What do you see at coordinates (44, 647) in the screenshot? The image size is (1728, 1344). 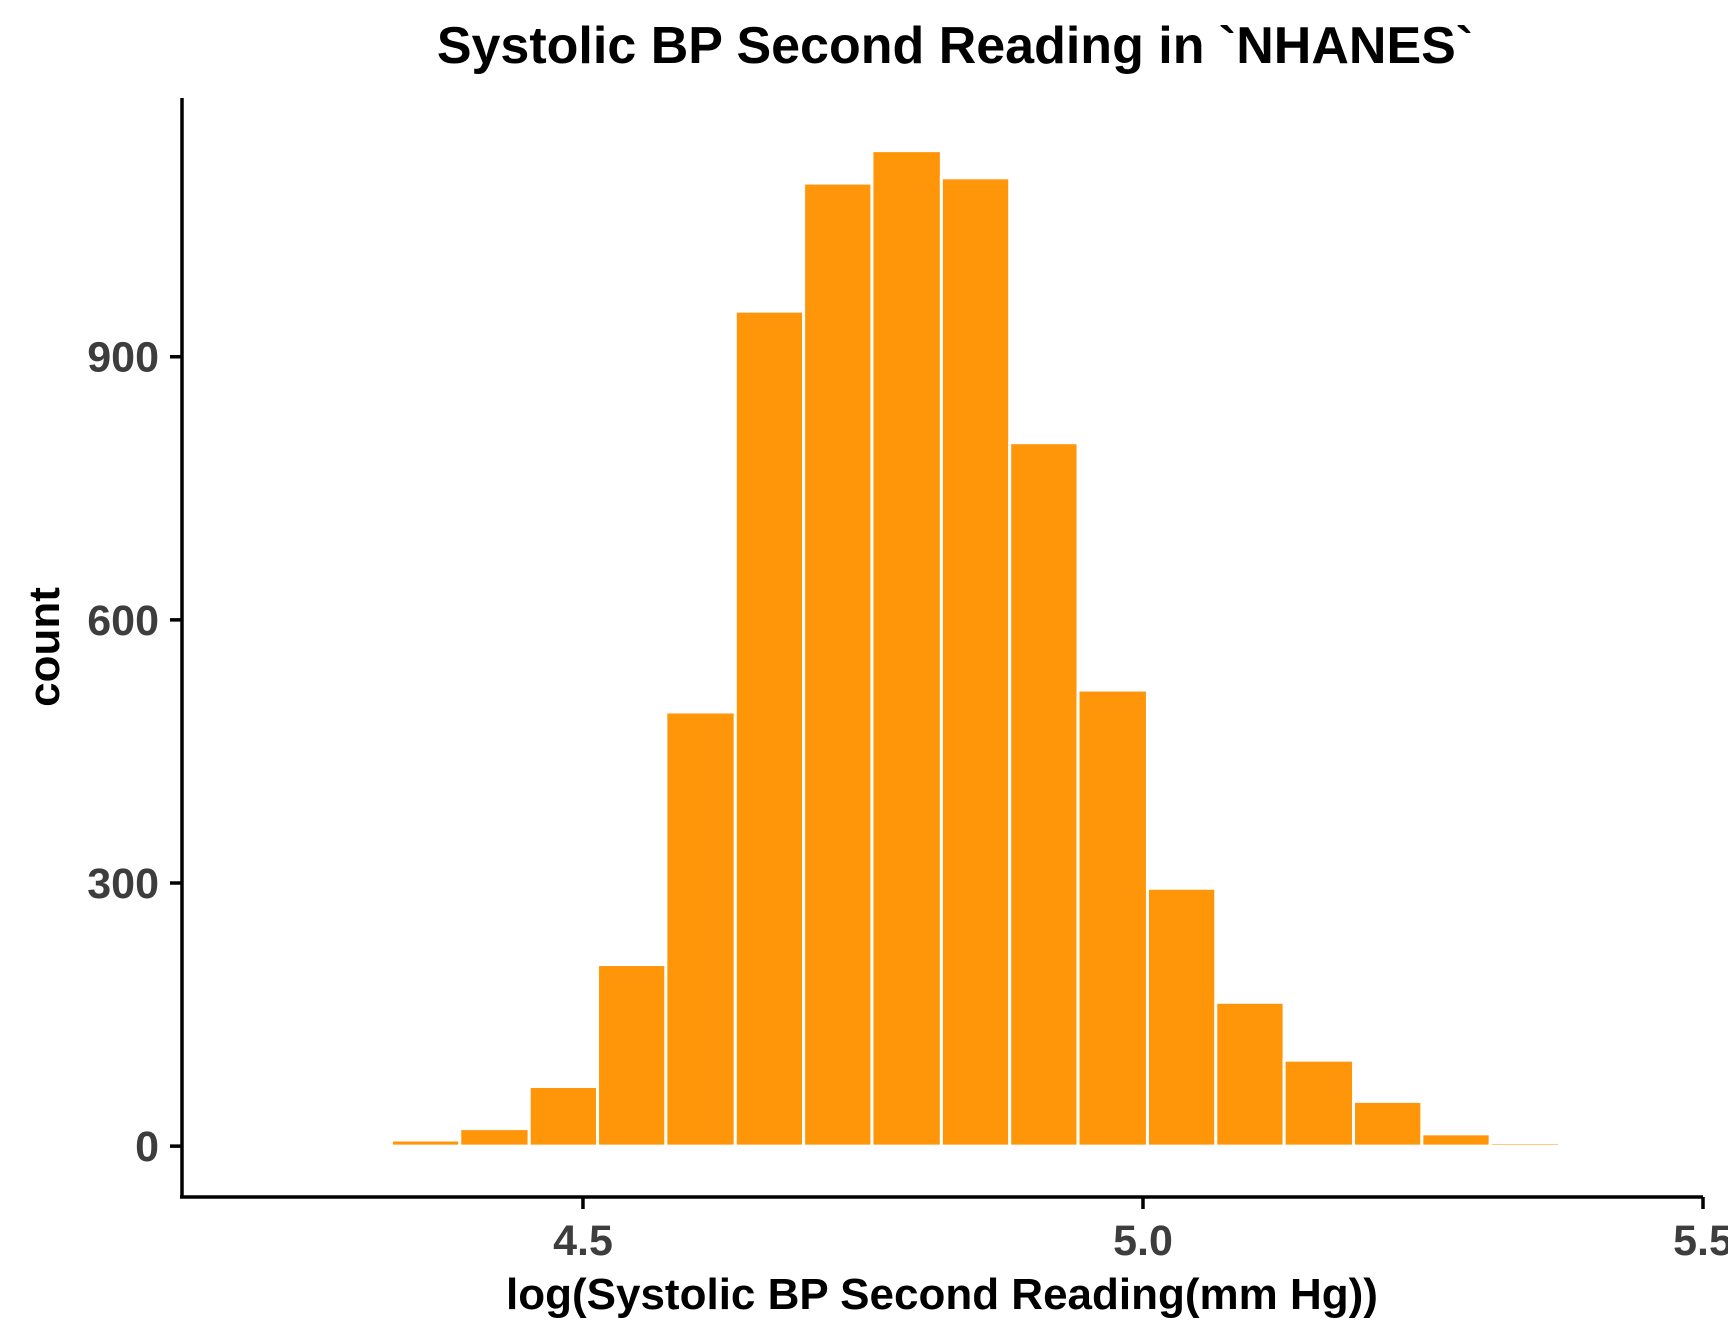 I see `y-axis-title: count` at bounding box center [44, 647].